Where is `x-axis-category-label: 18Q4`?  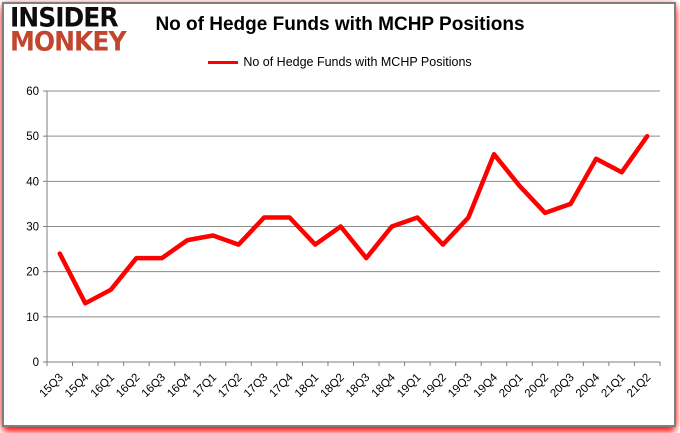 x-axis-category-label: 18Q4 is located at coordinates (384, 385).